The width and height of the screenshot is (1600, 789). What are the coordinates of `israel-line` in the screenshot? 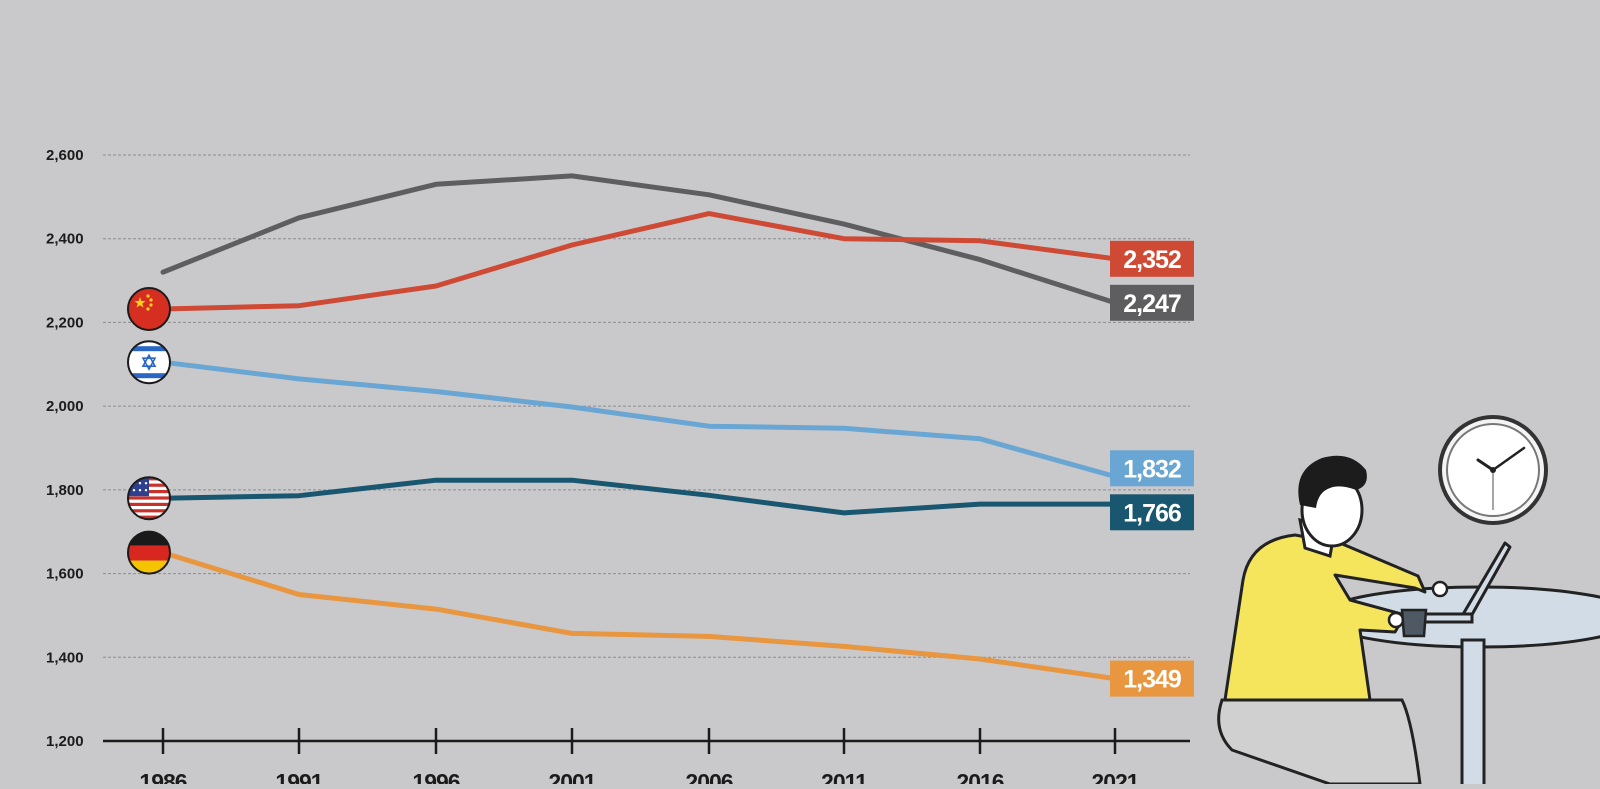 It's located at (639, 419).